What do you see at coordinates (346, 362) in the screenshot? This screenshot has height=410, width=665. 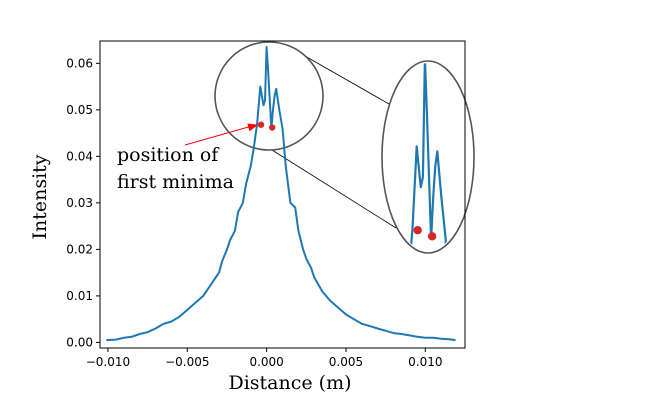 I see `x-tick-label: 0.005` at bounding box center [346, 362].